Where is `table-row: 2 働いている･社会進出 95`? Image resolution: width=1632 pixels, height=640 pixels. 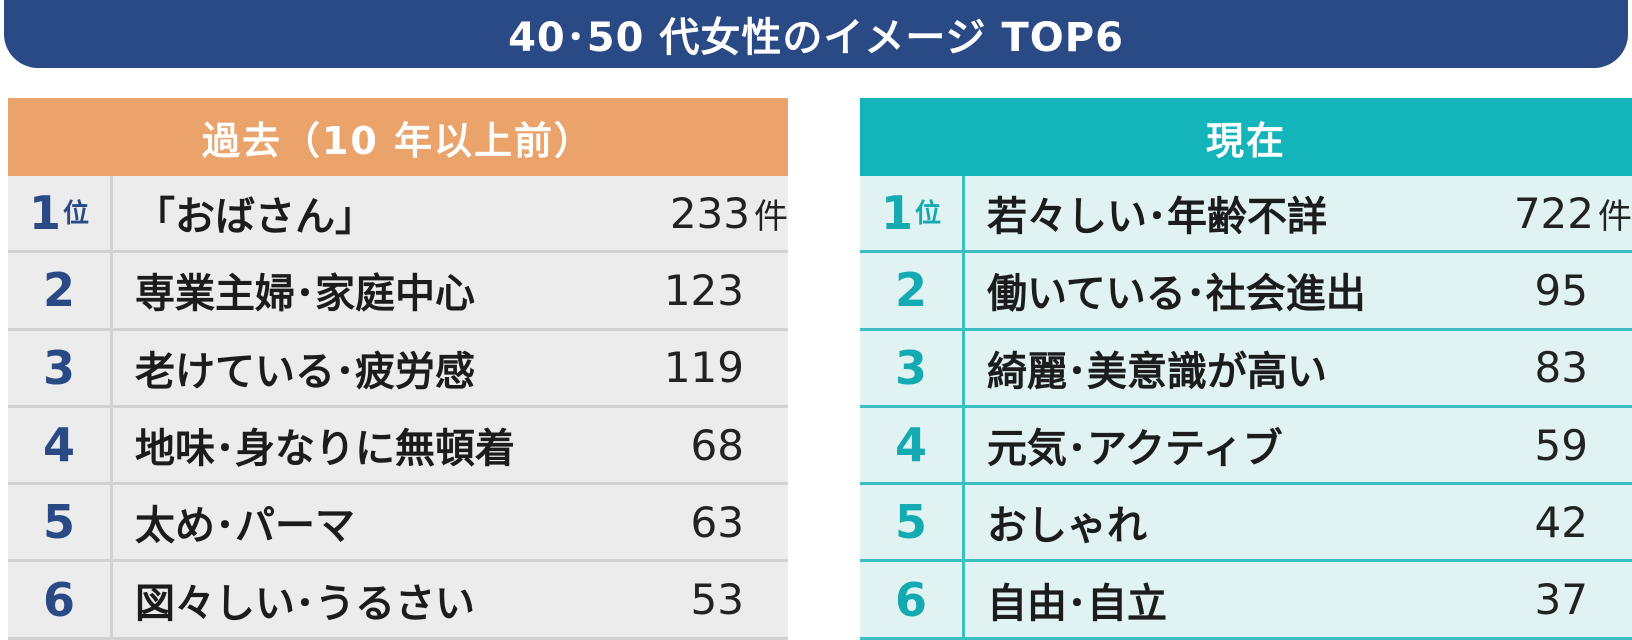 table-row: 2 働いている･社会進出 95 is located at coordinates (1246, 292).